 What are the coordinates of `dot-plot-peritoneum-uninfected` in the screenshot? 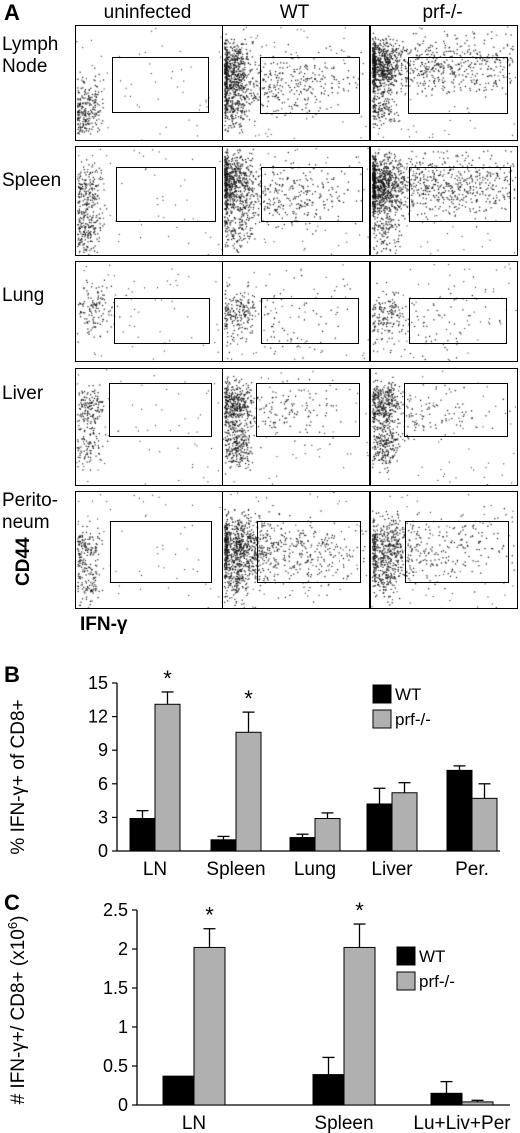 It's located at (149, 550).